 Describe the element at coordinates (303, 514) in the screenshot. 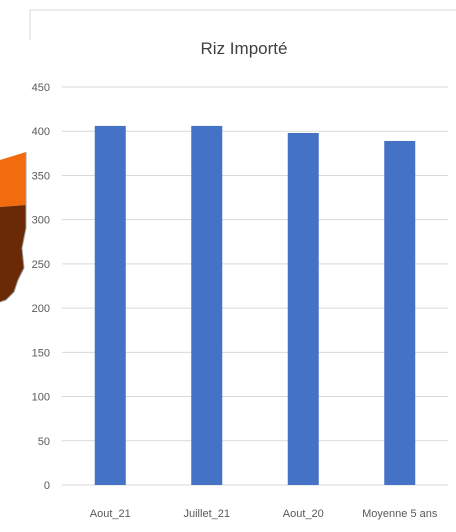

I see `x-tick-label: Aout_20` at that location.